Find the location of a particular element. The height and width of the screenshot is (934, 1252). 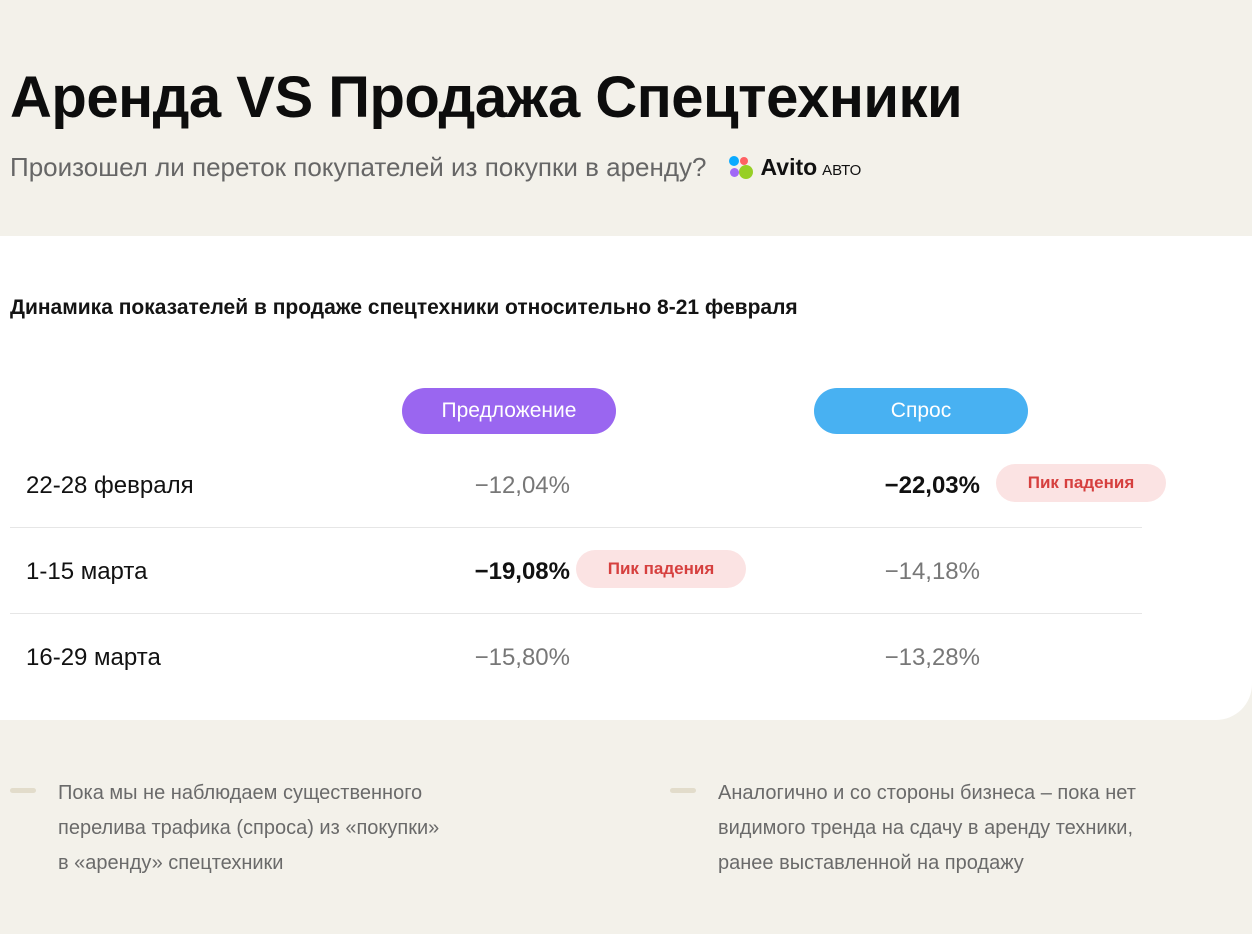

logo-sub-text: АВТО is located at coordinates (842, 170).